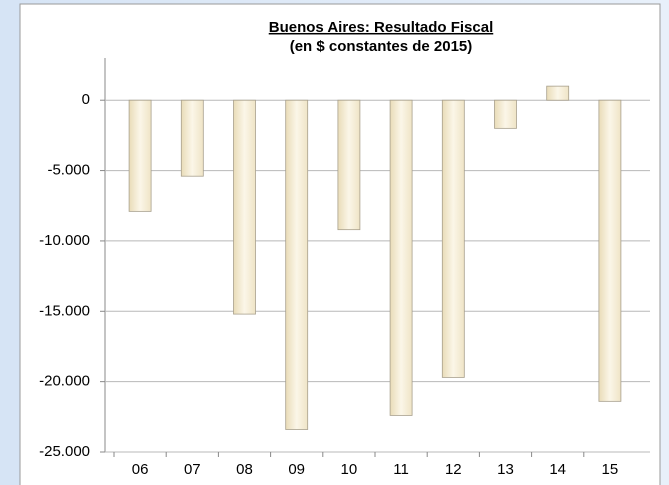 This screenshot has height=485, width=669. What do you see at coordinates (192, 469) in the screenshot?
I see `x-tick-label: 07` at bounding box center [192, 469].